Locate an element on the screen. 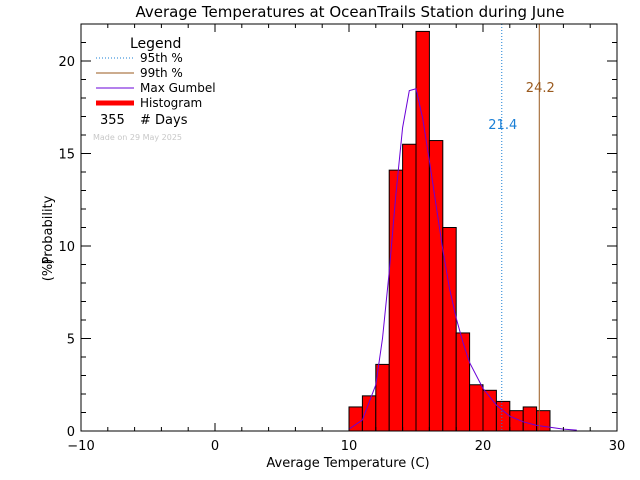 The height and width of the screenshot is (480, 640). y-tick-label: 10 is located at coordinates (66, 247).